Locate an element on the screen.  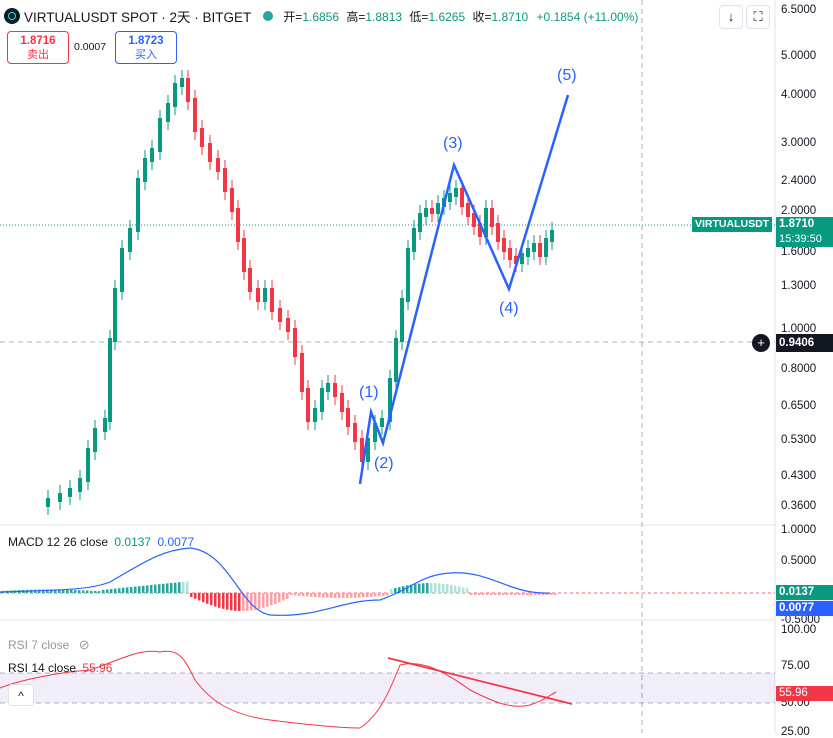
wave-label-3: (3) is located at coordinates (453, 143).